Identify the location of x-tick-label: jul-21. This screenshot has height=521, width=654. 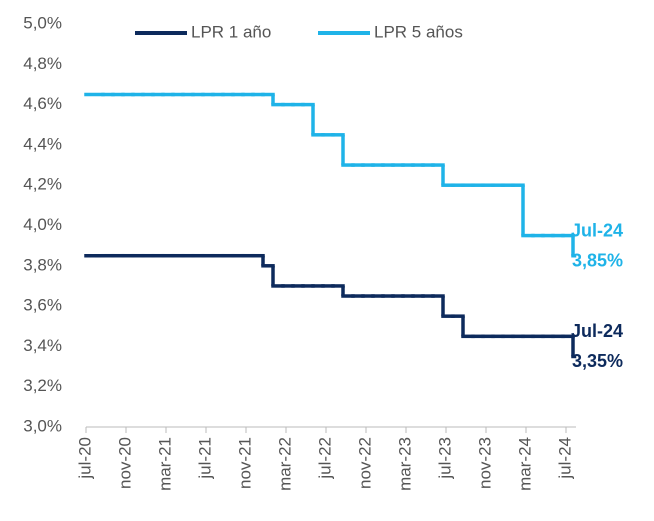
(204, 458).